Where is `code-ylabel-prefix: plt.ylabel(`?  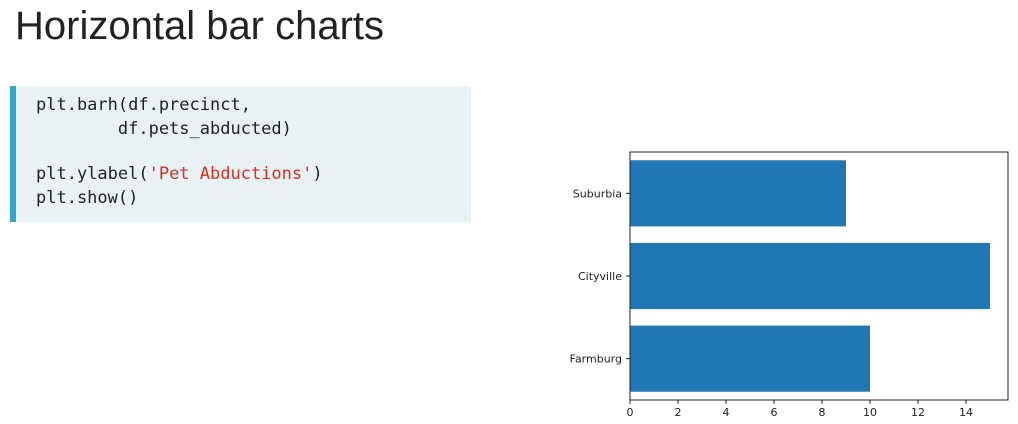 code-ylabel-prefix: plt.ylabel( is located at coordinates (92, 174).